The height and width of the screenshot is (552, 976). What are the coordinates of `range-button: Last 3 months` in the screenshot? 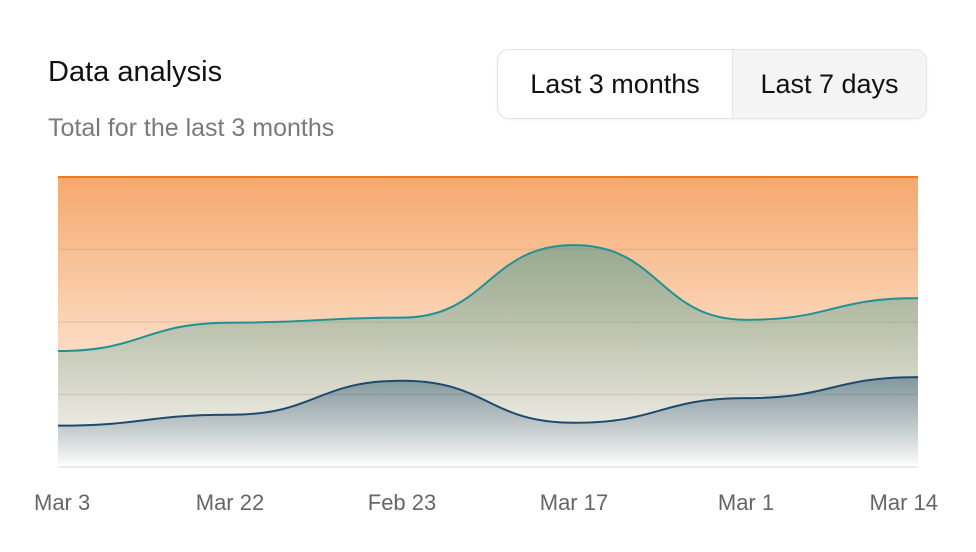 It's located at (615, 84).